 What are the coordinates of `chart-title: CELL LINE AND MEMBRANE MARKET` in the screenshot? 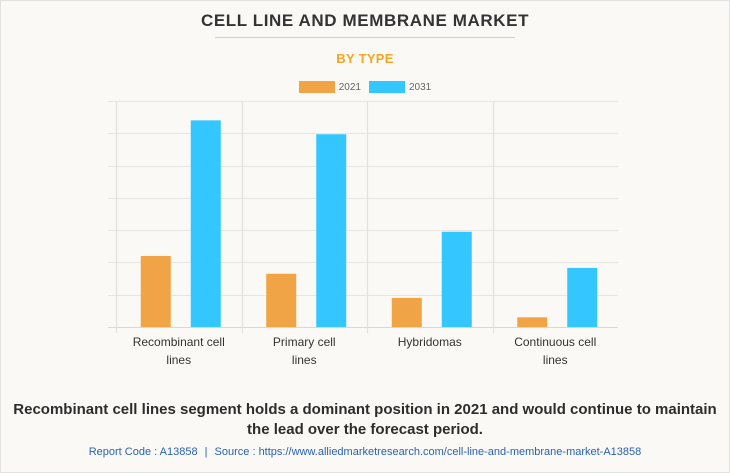 It's located at (365, 20).